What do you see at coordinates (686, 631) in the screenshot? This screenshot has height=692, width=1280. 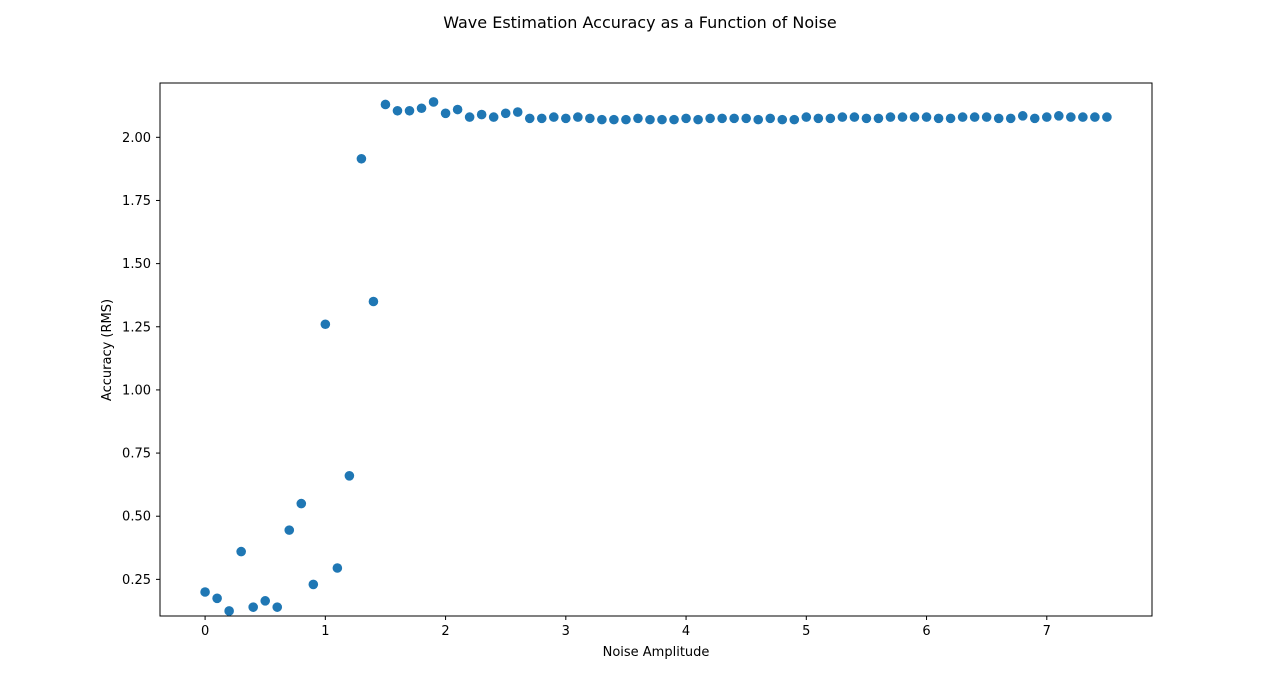 I see `x-tick-label: 4` at bounding box center [686, 631].